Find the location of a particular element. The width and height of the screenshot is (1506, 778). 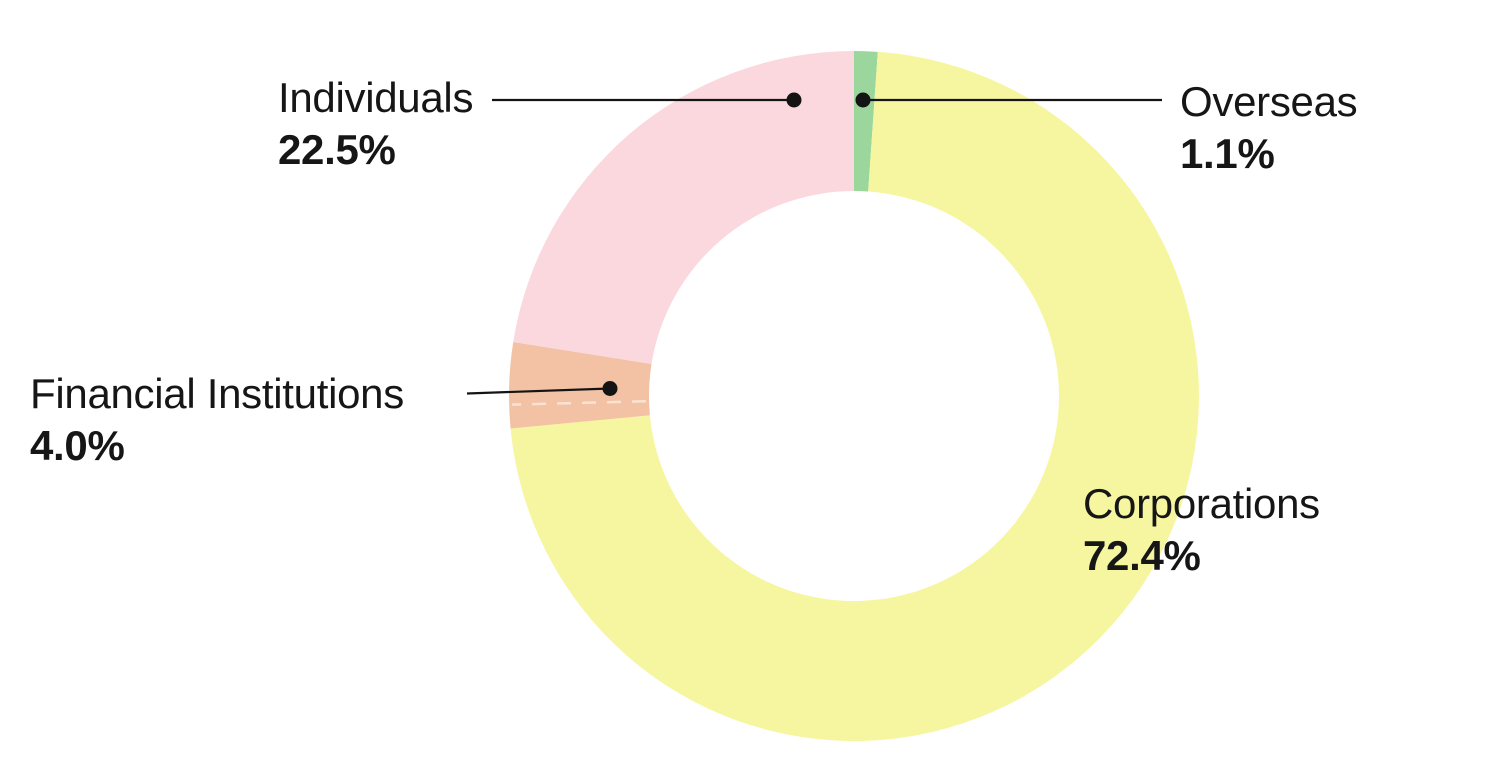

leader-dot-individuals is located at coordinates (794, 100).